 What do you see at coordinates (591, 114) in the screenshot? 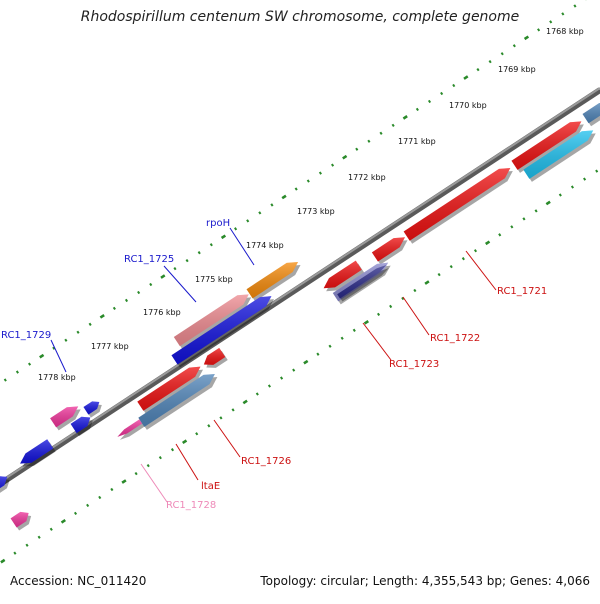
I see `gene-edge-steel` at bounding box center [591, 114].